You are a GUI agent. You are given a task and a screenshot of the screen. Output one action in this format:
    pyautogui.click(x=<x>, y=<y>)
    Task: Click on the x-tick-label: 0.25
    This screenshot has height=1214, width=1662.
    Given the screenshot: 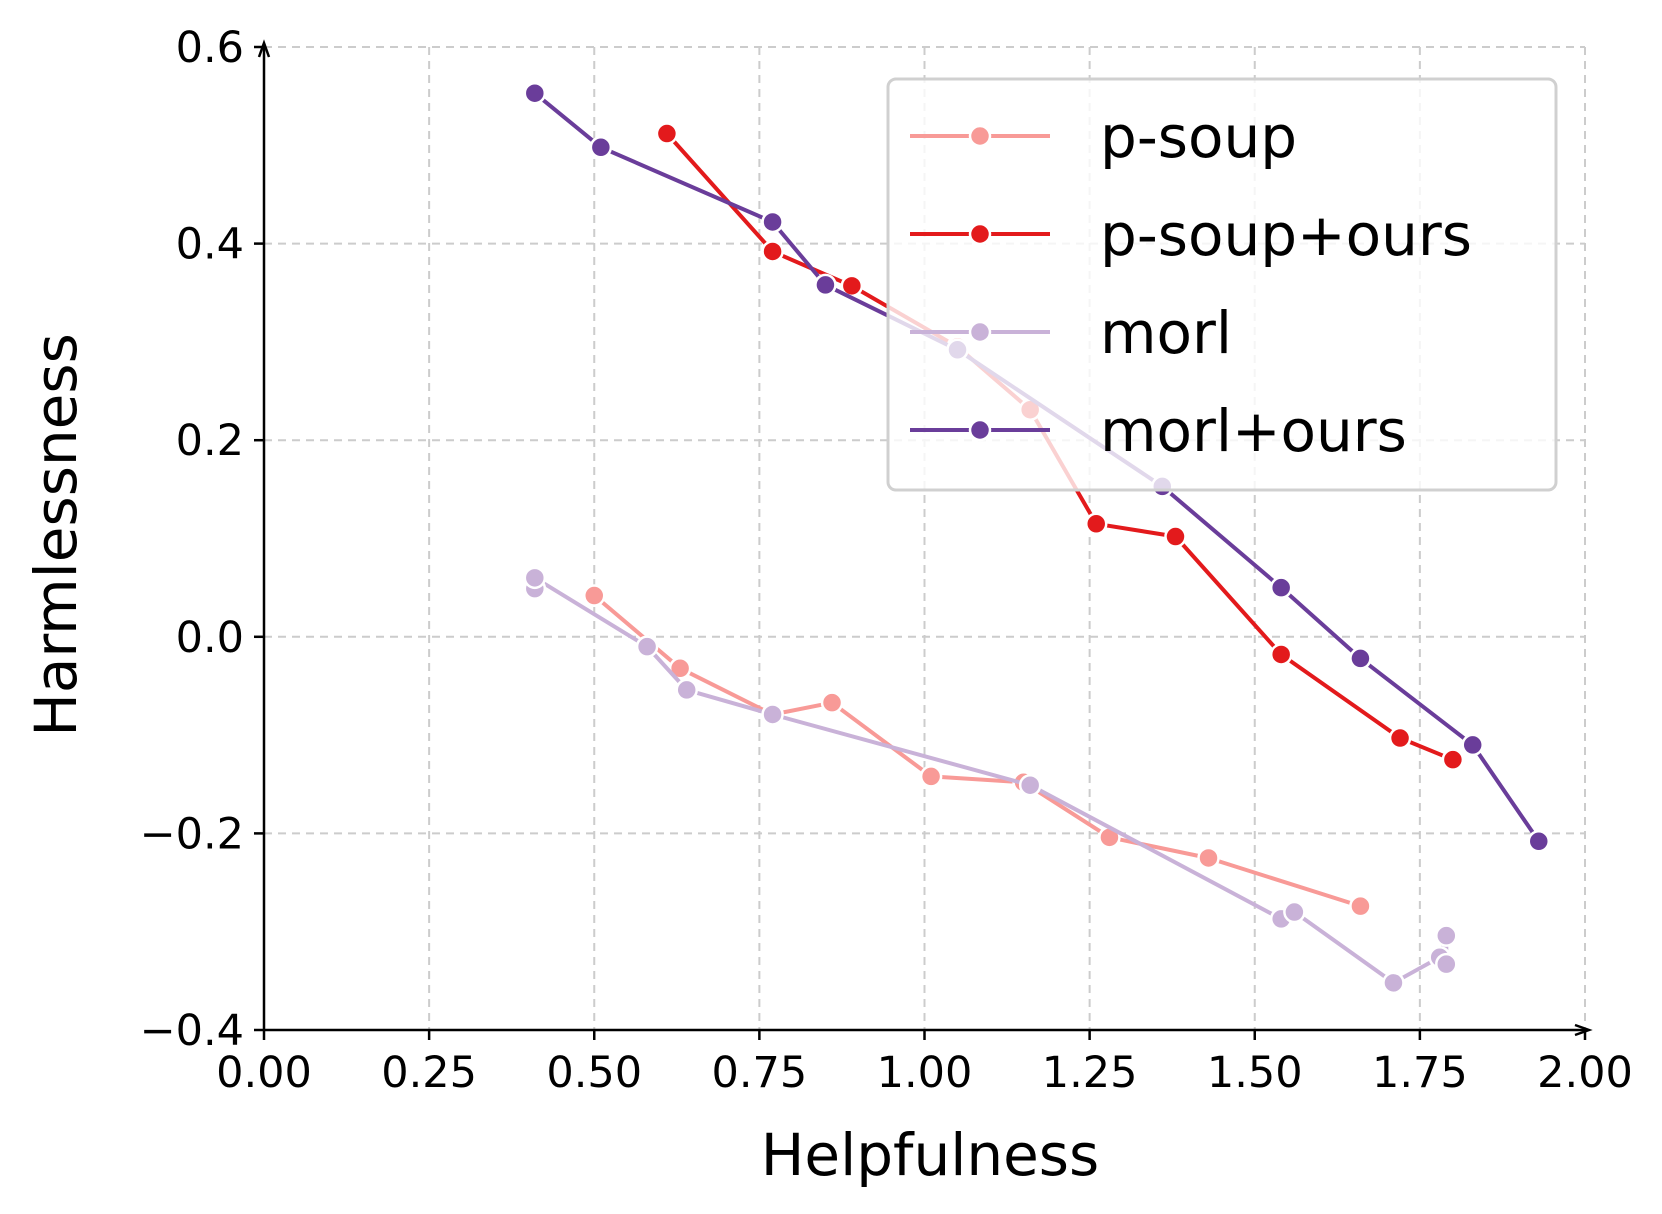 What is the action you would take?
    pyautogui.click(x=429, y=1073)
    